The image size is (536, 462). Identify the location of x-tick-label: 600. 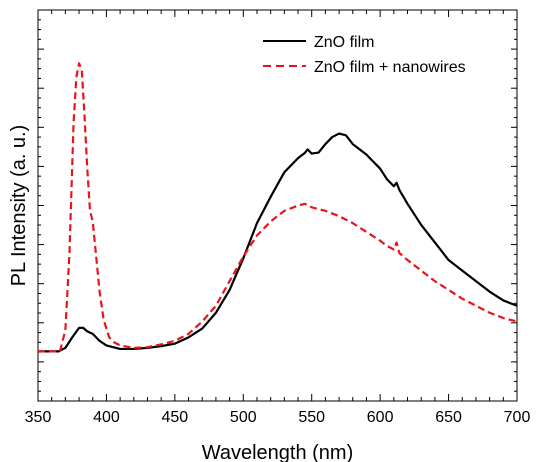
(380, 417).